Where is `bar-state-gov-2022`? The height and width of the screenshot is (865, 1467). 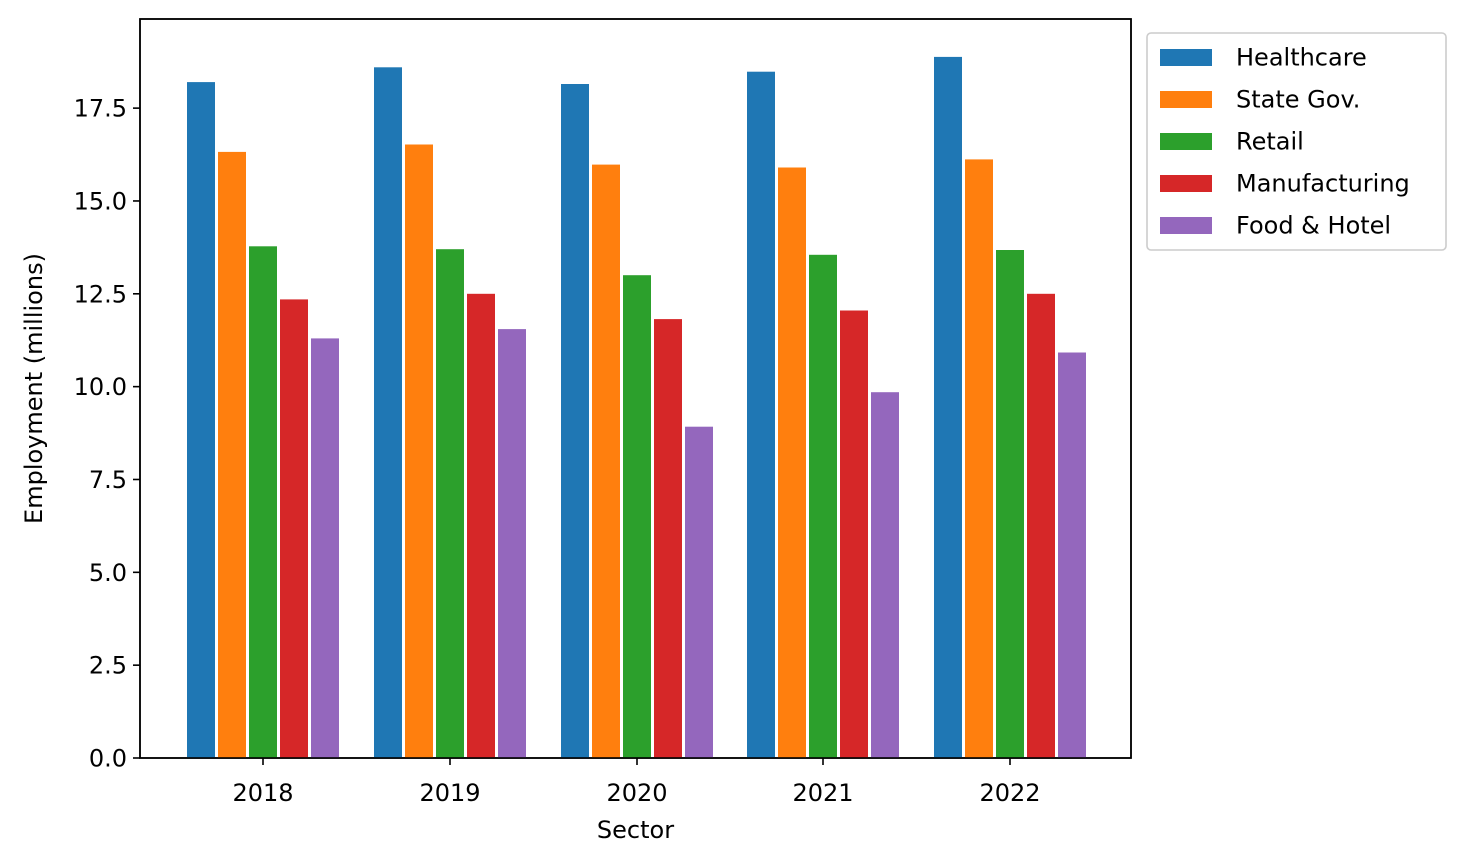
bar-state-gov-2022 is located at coordinates (979, 458).